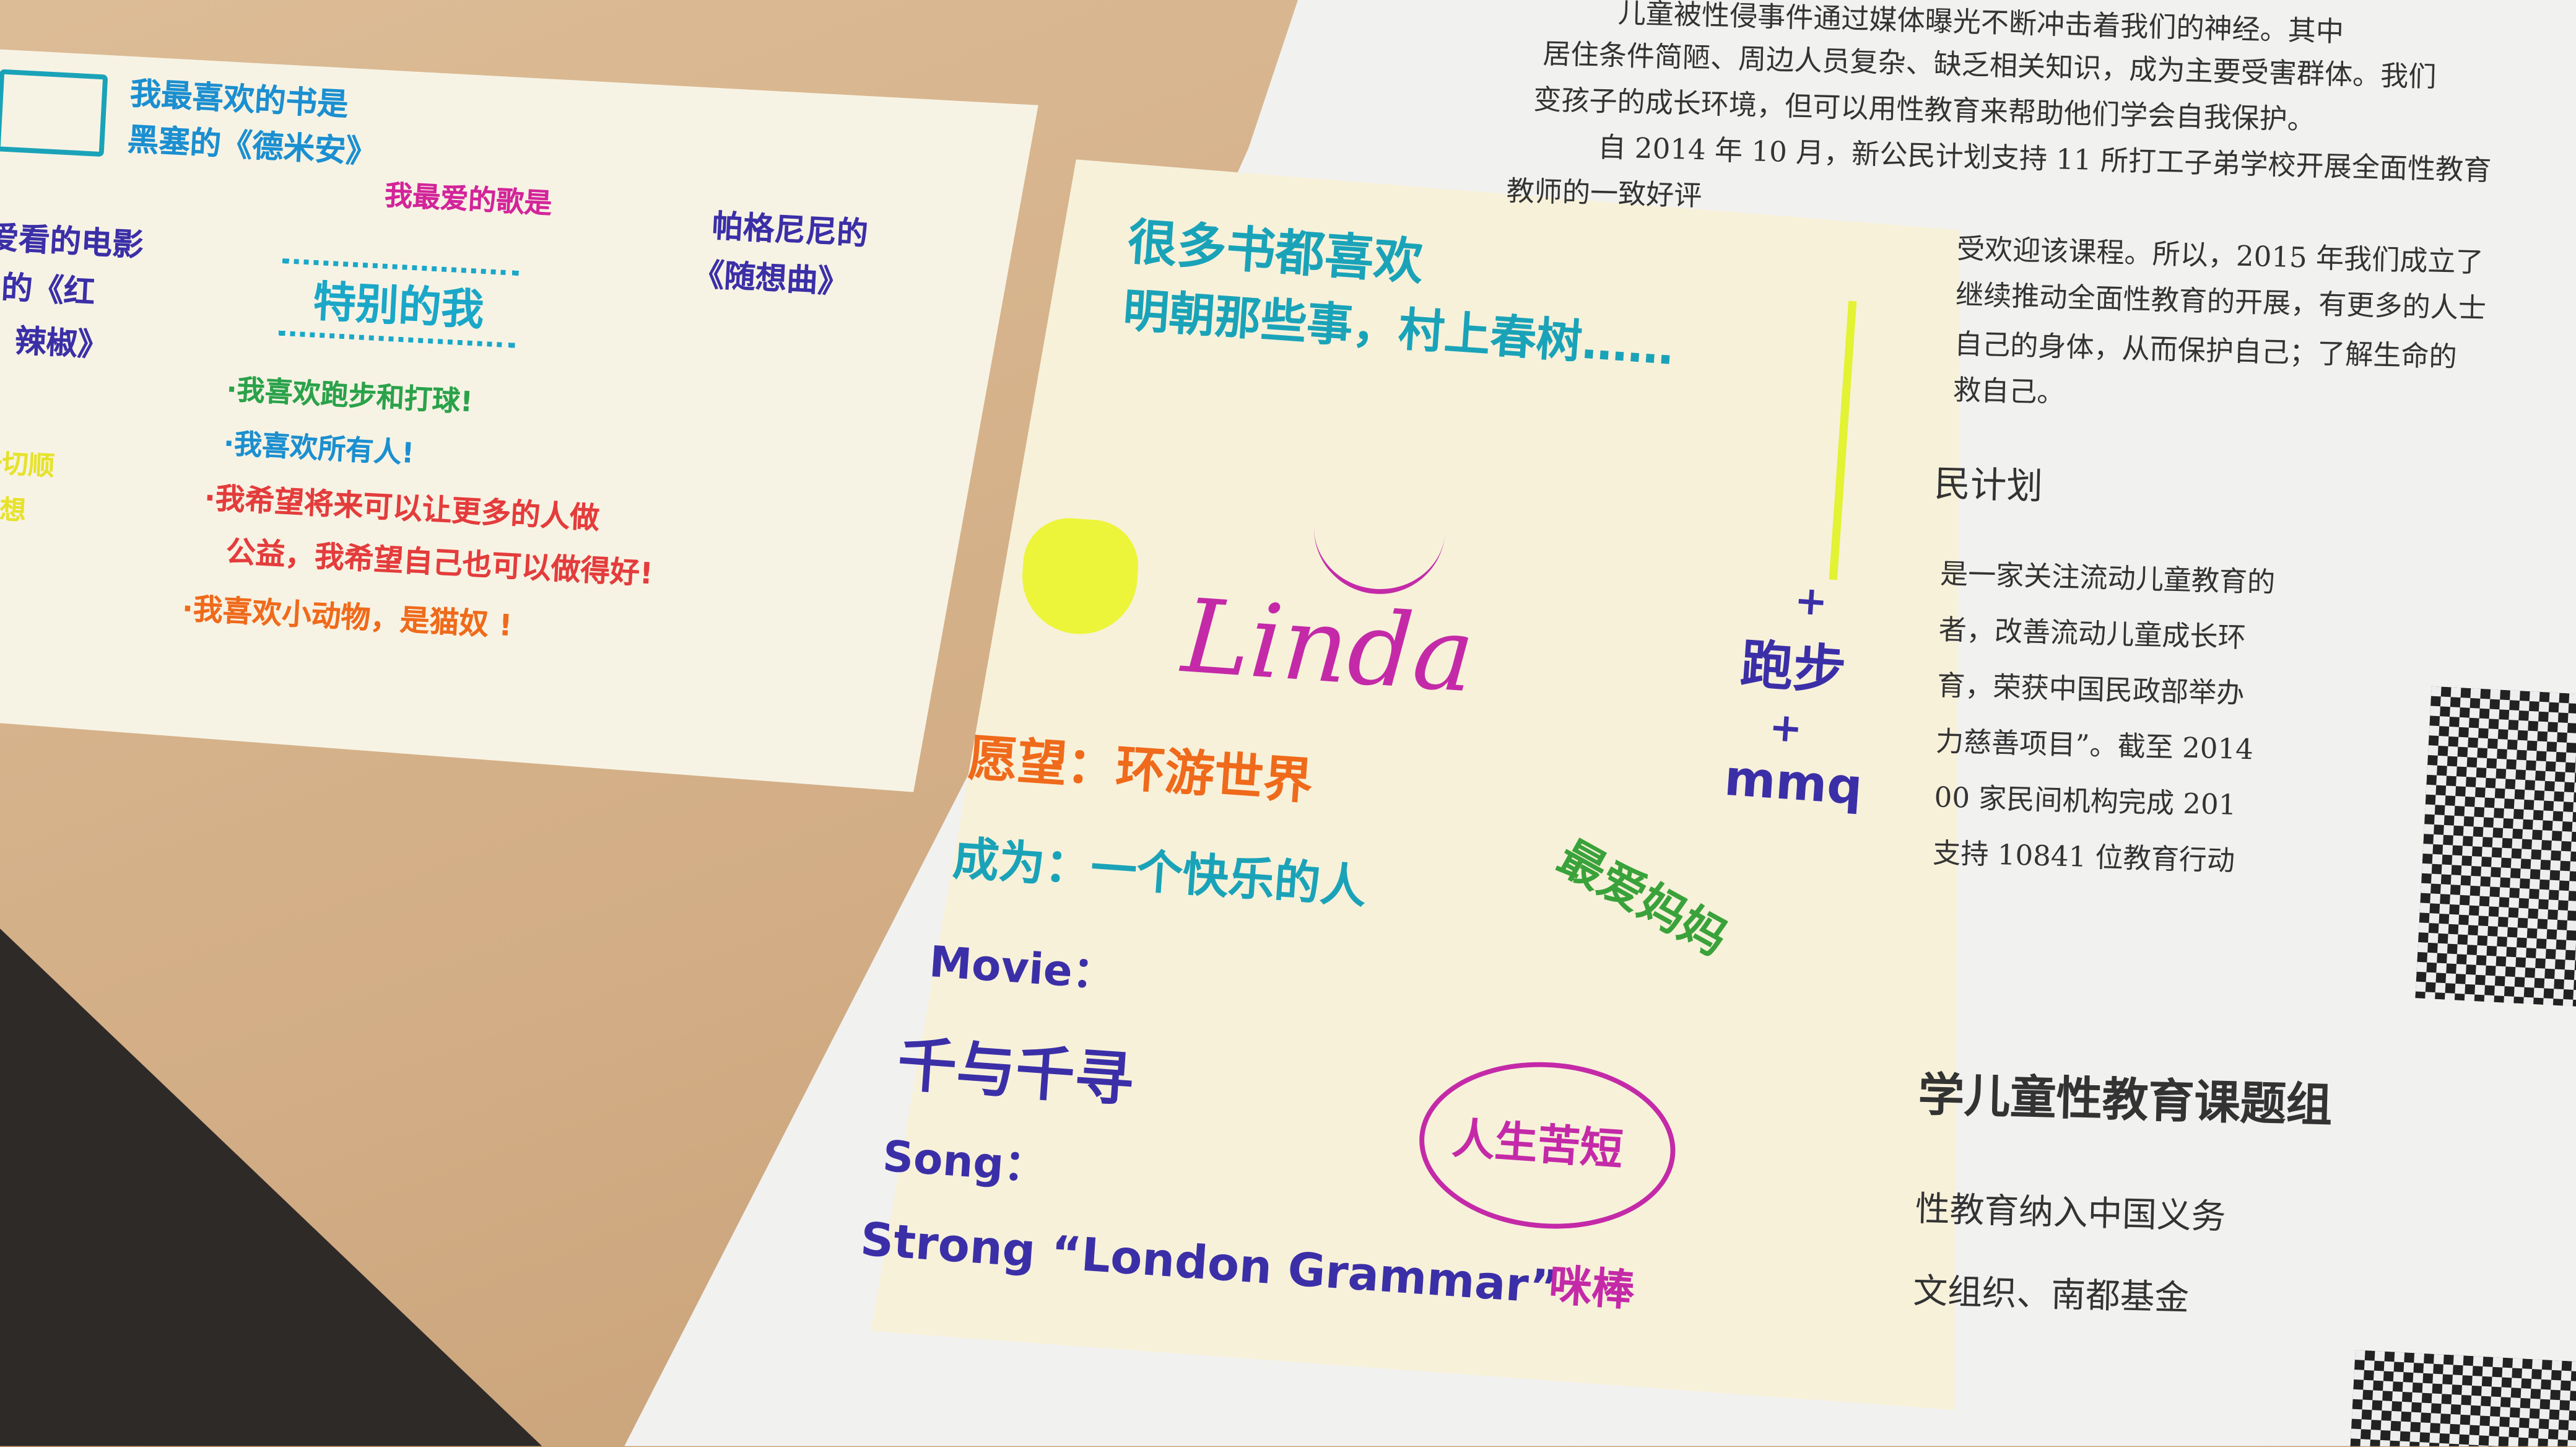 The width and height of the screenshot is (2576, 1447). What do you see at coordinates (398, 303) in the screenshot?
I see `note: 特别的我` at bounding box center [398, 303].